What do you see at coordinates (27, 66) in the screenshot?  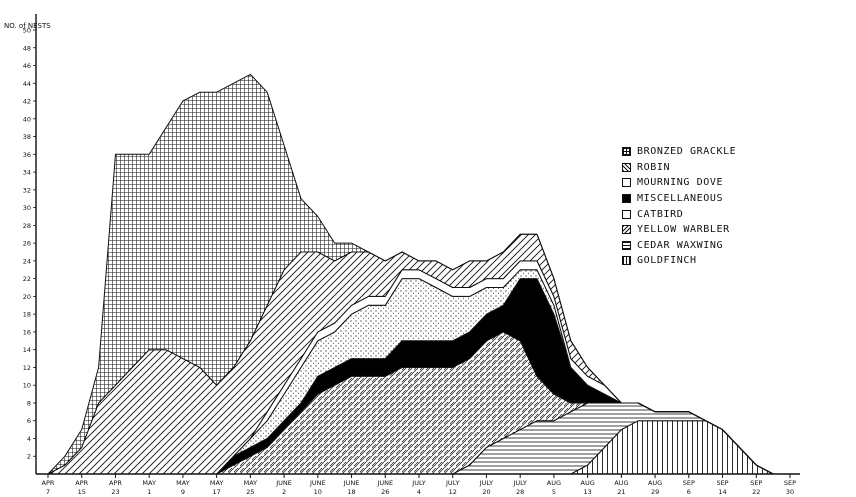 I see `y-tick-label: 46` at bounding box center [27, 66].